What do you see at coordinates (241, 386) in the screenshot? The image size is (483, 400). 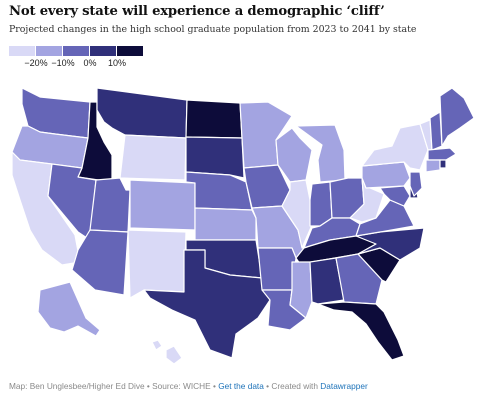 I see `get-the-data-link: Get the data` at bounding box center [241, 386].